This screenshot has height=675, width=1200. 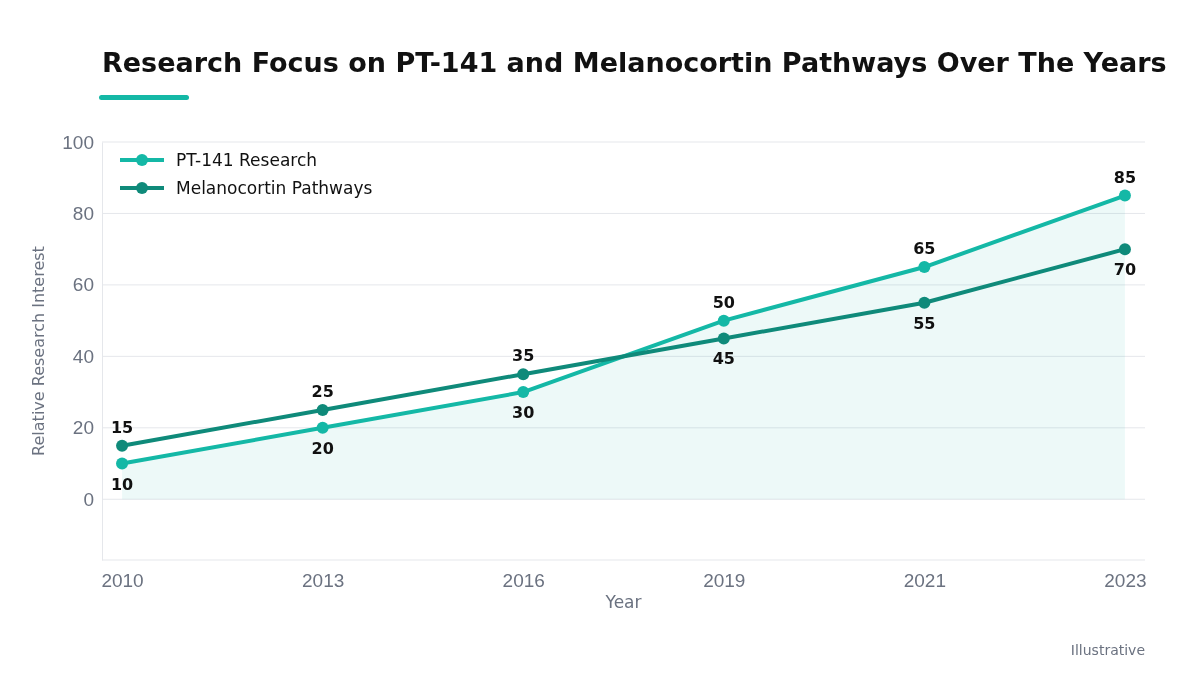 I want to click on text: Illustrative, so click(x=1107, y=650).